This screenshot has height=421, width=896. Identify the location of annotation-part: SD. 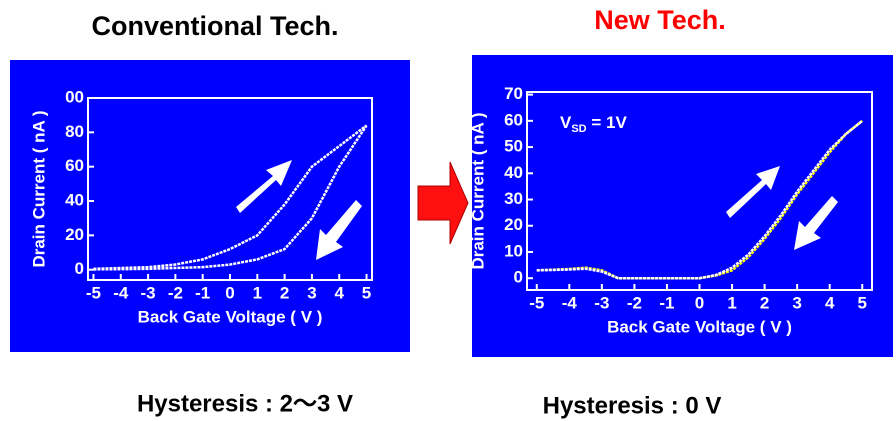
(578, 129).